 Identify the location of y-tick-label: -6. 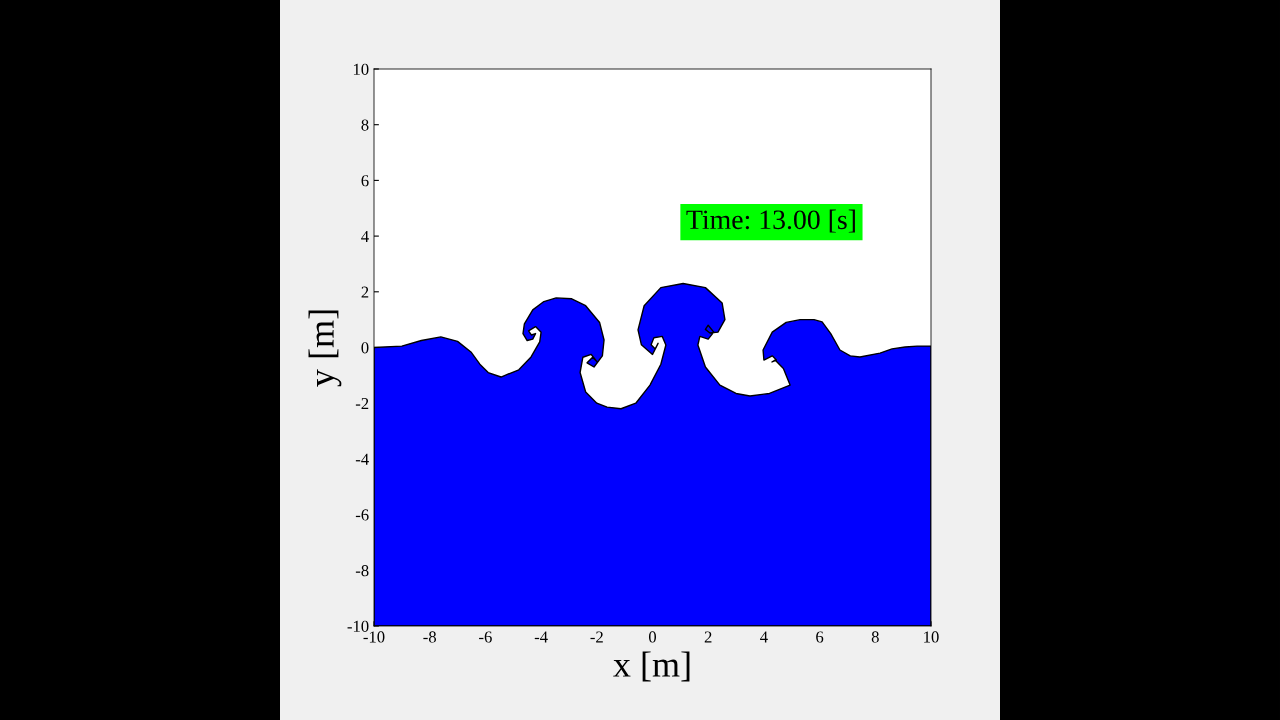
(362, 515).